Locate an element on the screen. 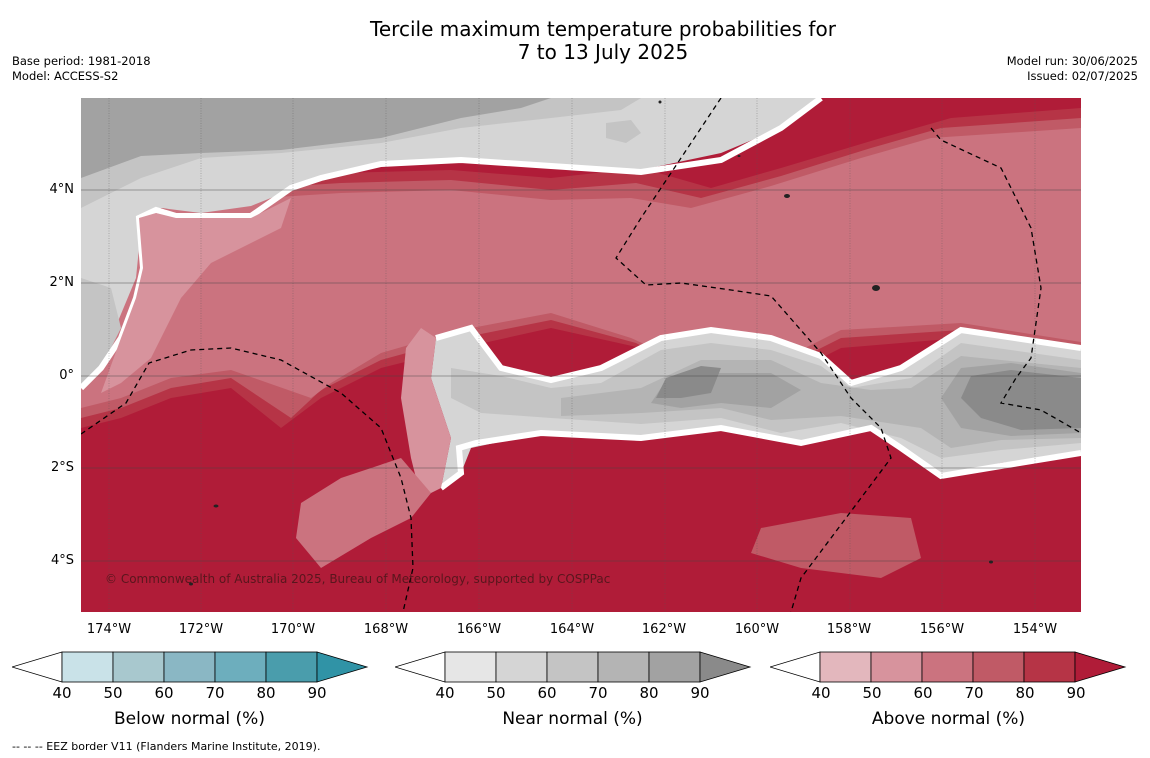  lon-label-154w: 154°W is located at coordinates (1035, 629).